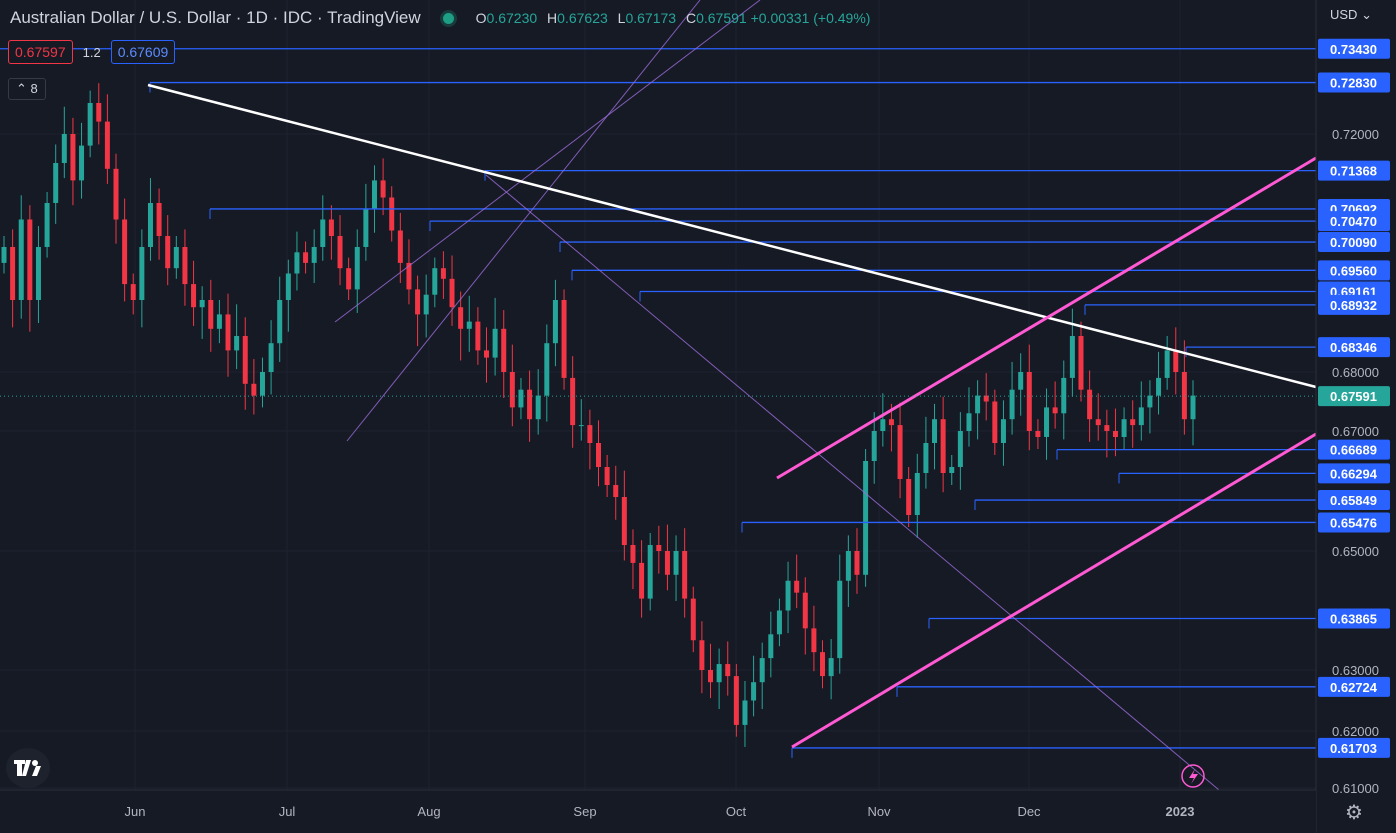  Describe the element at coordinates (879, 811) in the screenshot. I see `time-tick-label: Nov` at that location.